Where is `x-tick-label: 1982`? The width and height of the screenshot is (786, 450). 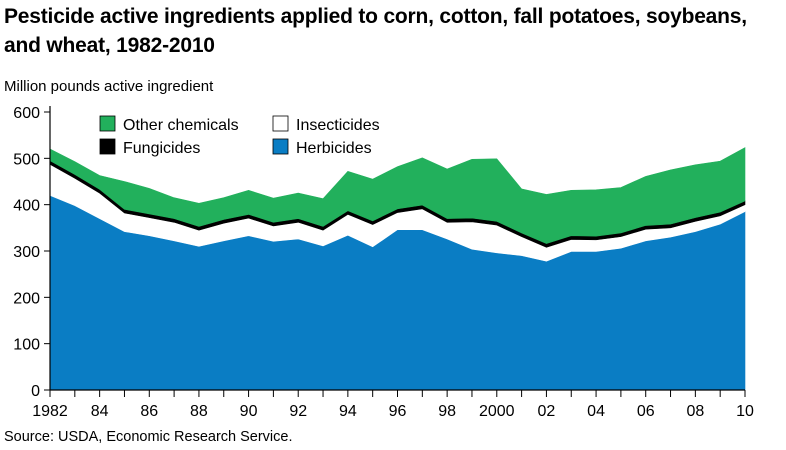 x-tick-label: 1982 is located at coordinates (50, 411).